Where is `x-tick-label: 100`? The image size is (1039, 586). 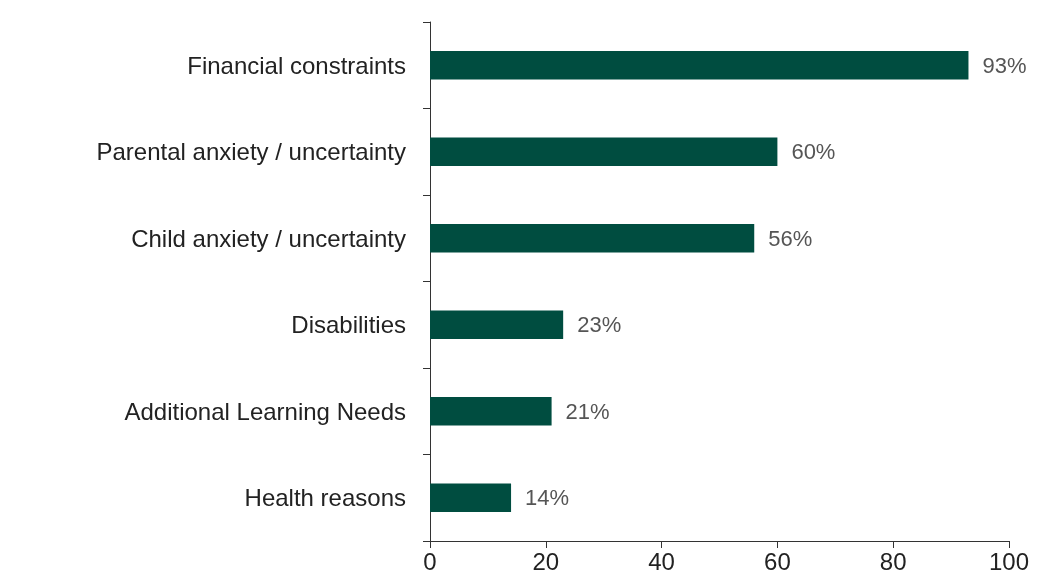
x-tick-label: 100 is located at coordinates (1009, 561).